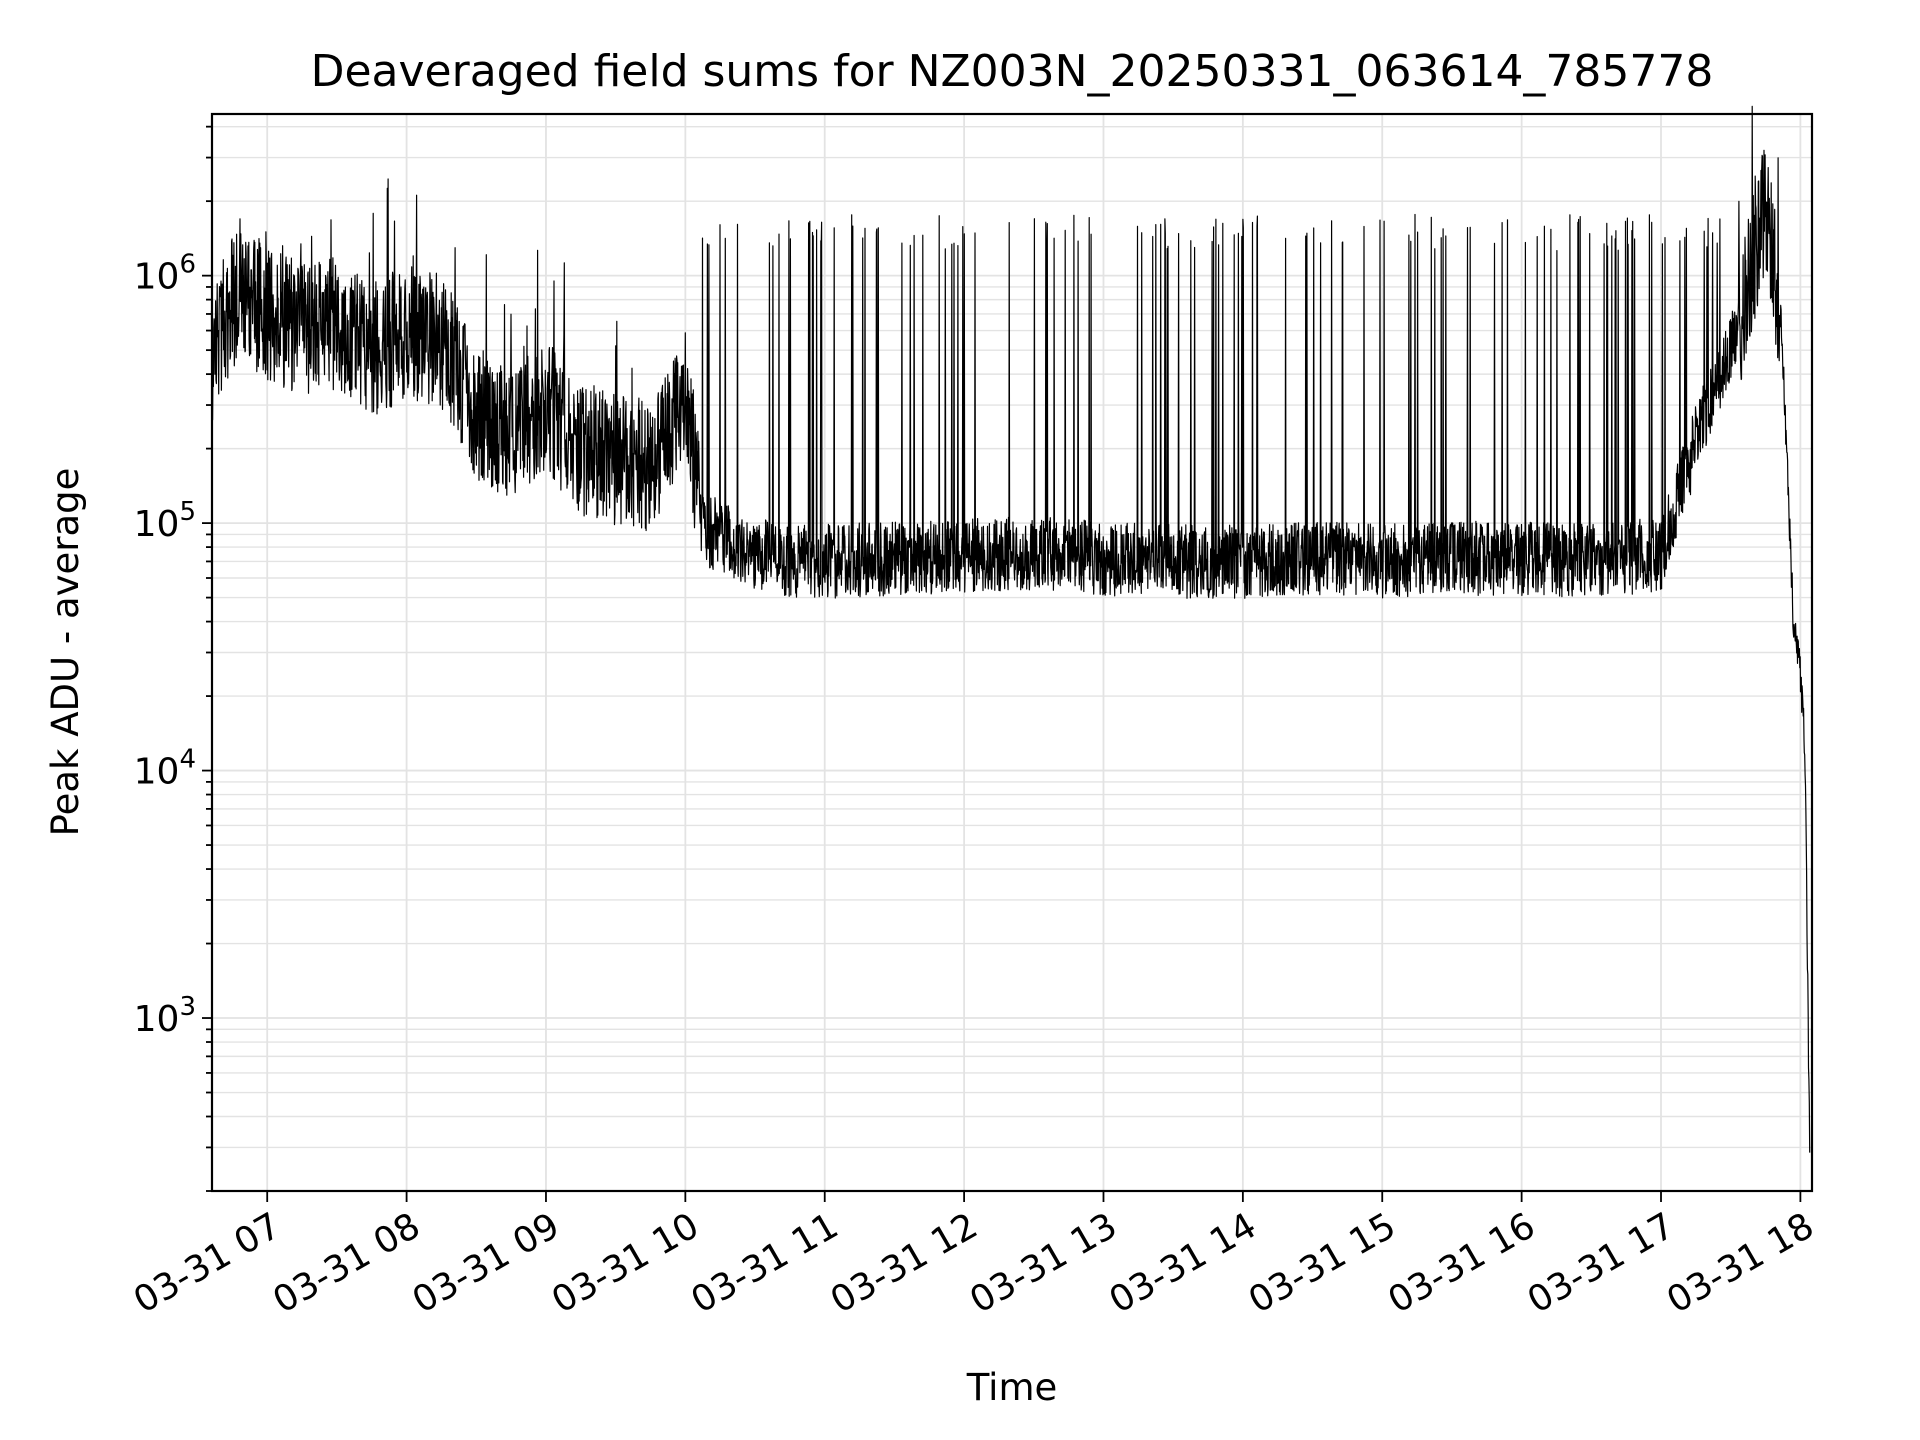  What do you see at coordinates (207, 1263) in the screenshot?
I see `x-tick-label: 03-31 07` at bounding box center [207, 1263].